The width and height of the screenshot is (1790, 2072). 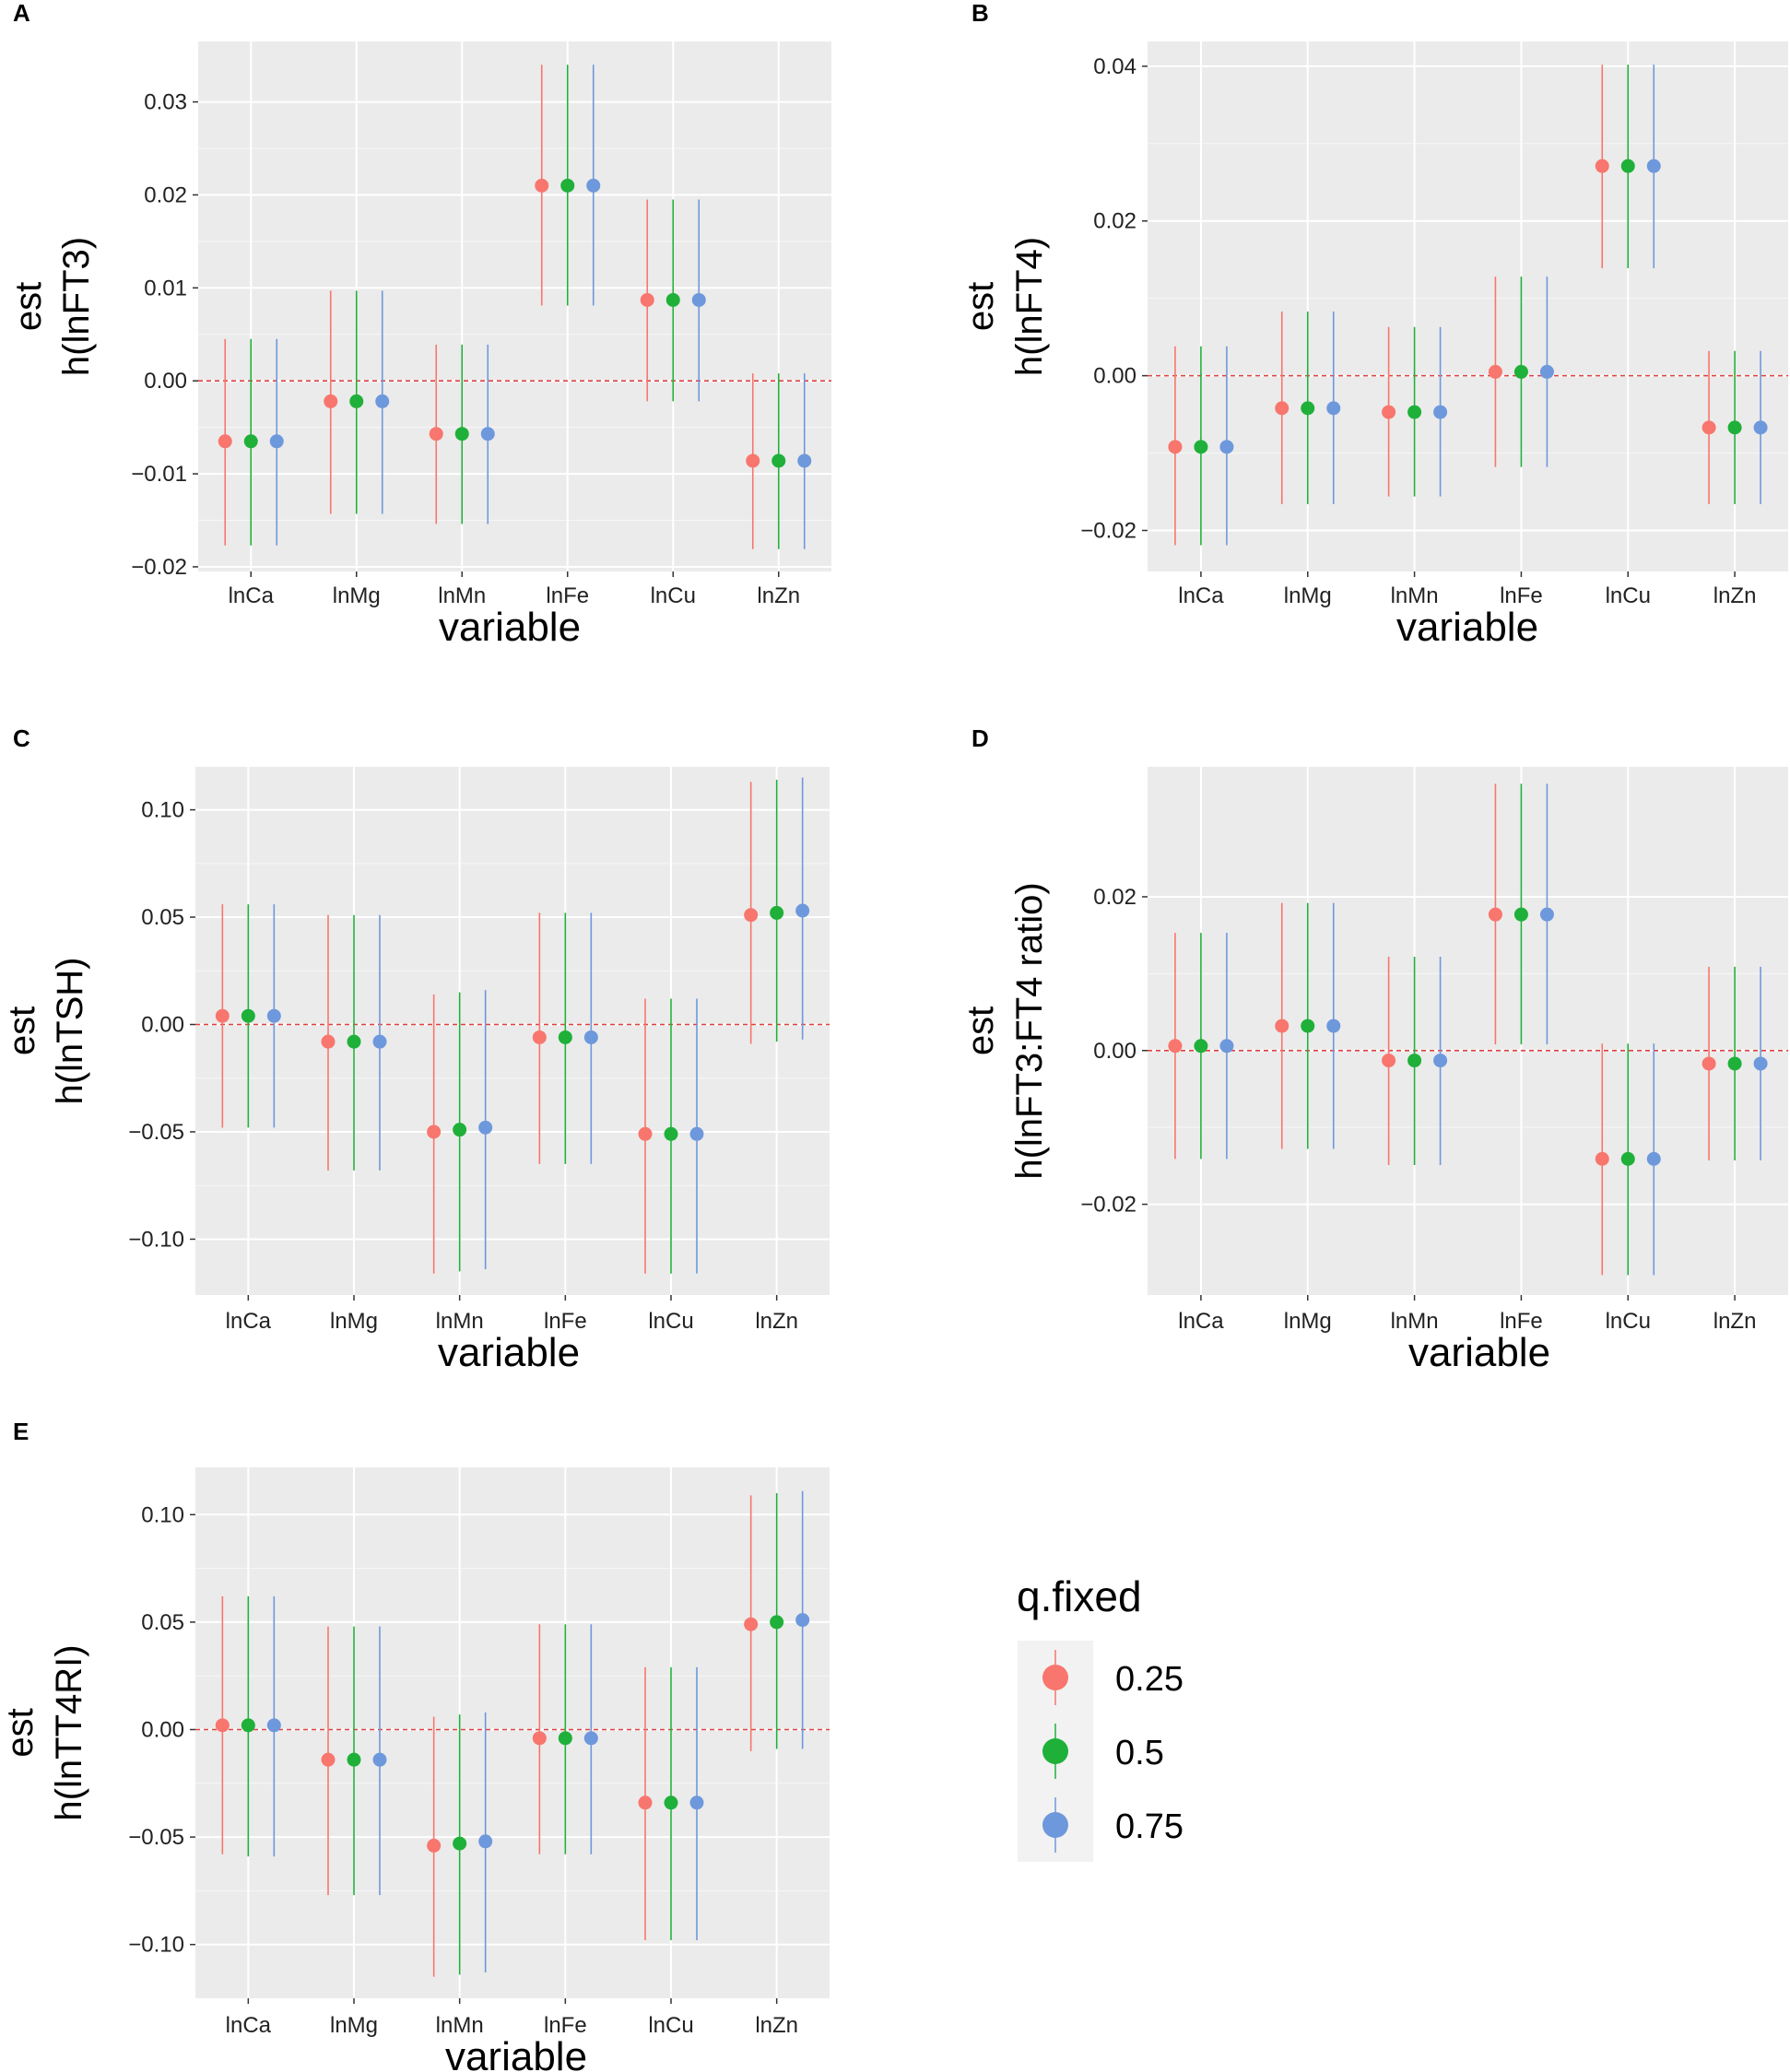 I want to click on y-tick-label: −0.10, so click(x=156, y=1240).